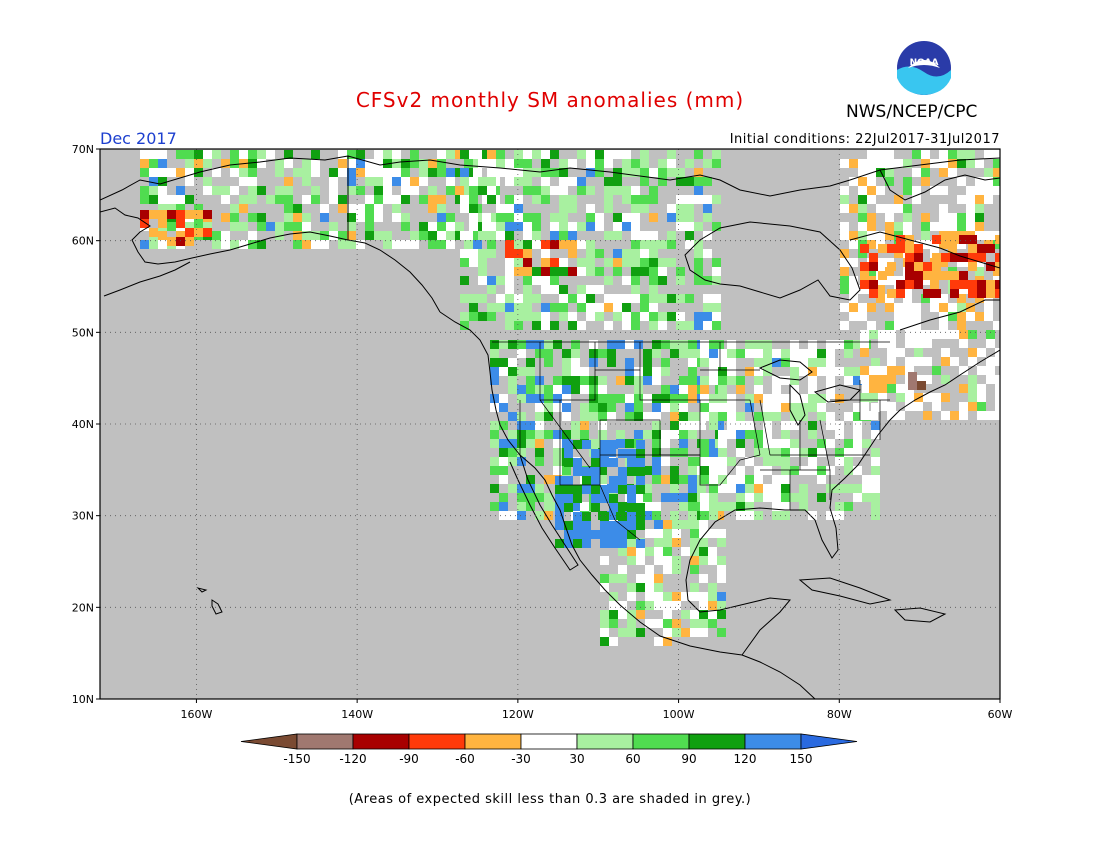 Image resolution: width=1100 pixels, height=850 pixels. I want to click on svg-text: NOAA, so click(924, 63).